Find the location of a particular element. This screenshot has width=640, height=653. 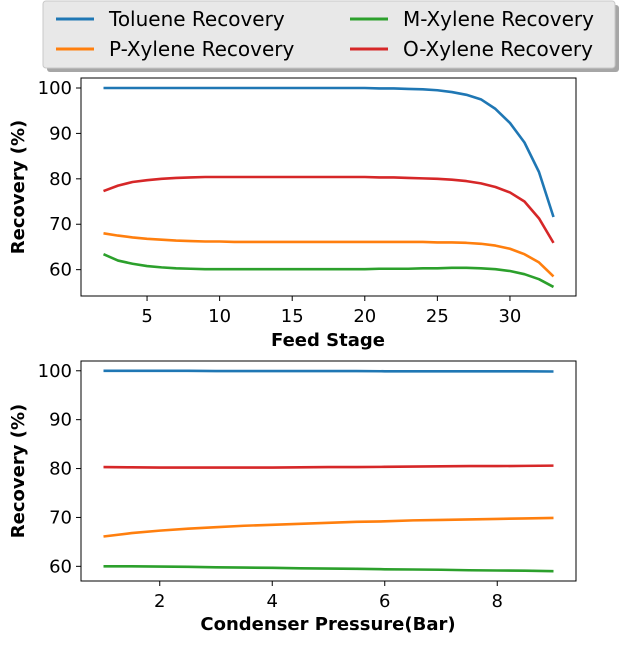

legend-entry-m-xylene: M-Xylene Recovery is located at coordinates (472, 19).